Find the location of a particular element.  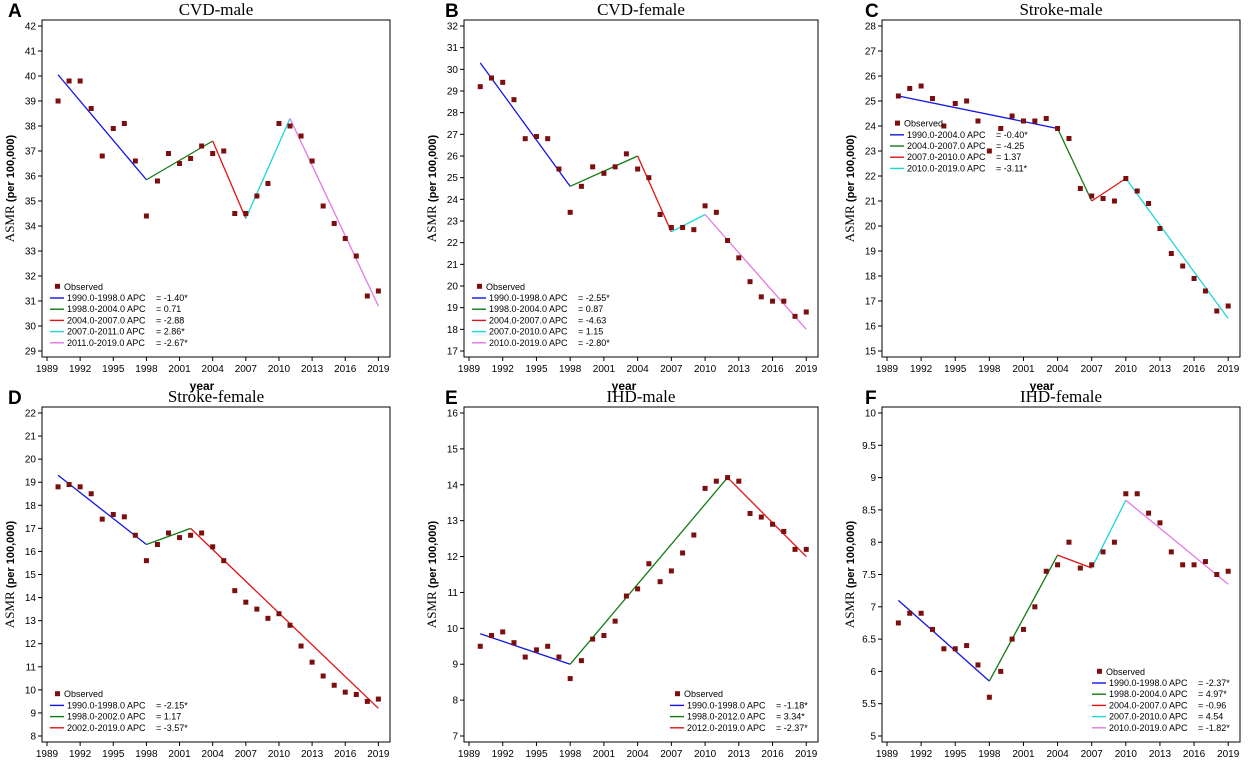

legend-entry-label: 2007.0-2010.0 APC is located at coordinates (946, 157).